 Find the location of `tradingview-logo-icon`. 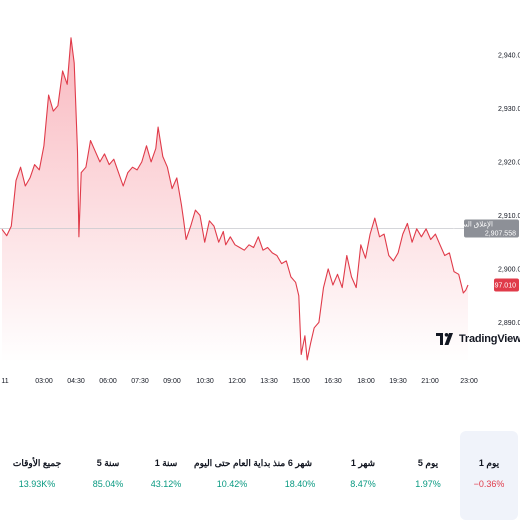

tradingview-logo-icon is located at coordinates (444, 339).